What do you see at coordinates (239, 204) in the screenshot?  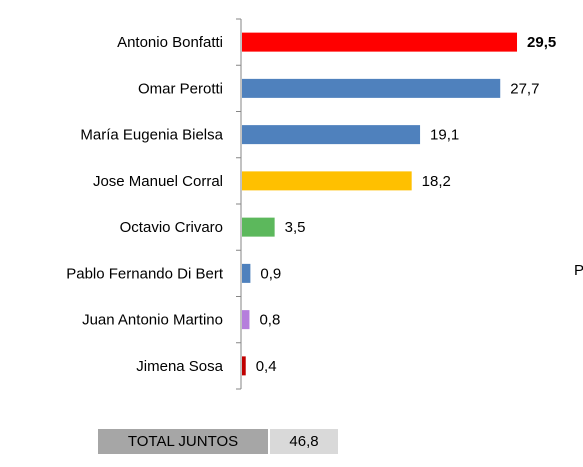 I see `category-axis` at bounding box center [239, 204].